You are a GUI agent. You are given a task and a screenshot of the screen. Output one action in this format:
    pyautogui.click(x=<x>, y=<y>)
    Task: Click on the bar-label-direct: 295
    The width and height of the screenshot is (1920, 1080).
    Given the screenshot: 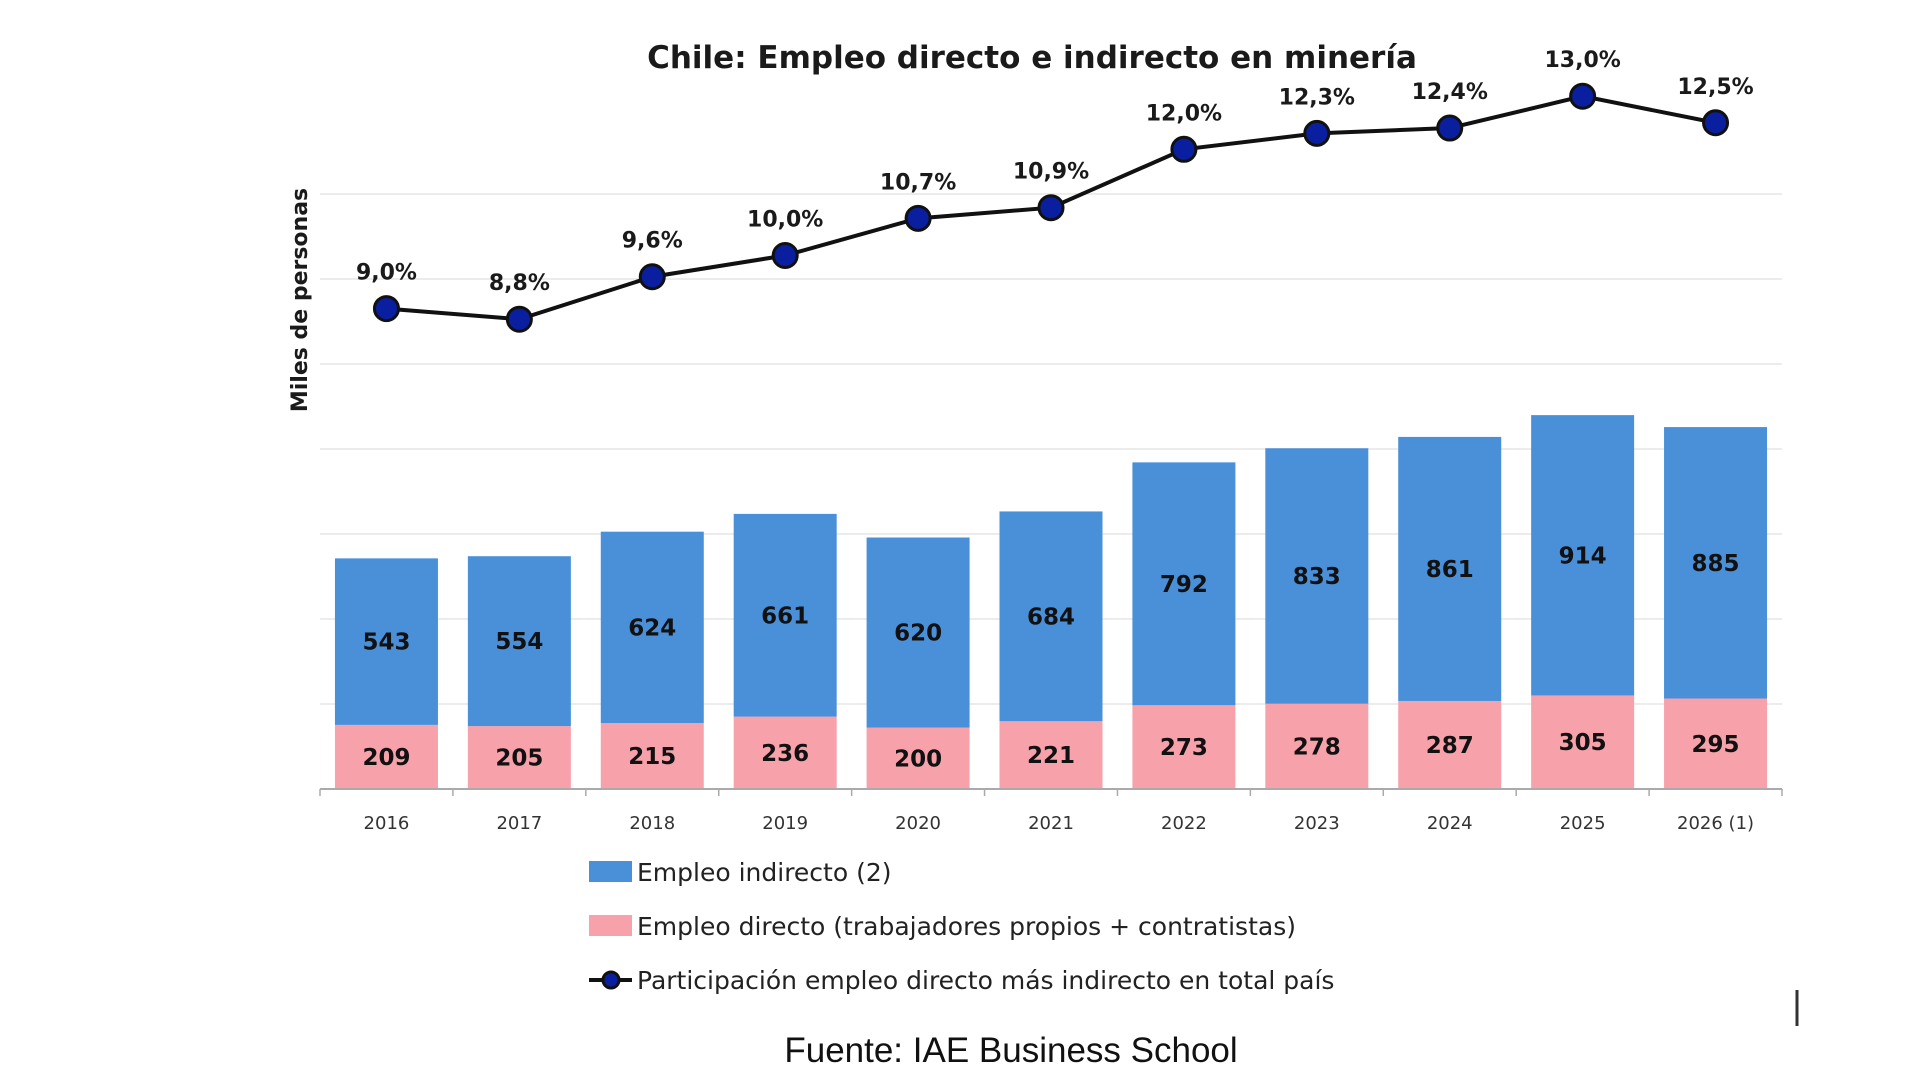 What is the action you would take?
    pyautogui.click(x=1716, y=745)
    